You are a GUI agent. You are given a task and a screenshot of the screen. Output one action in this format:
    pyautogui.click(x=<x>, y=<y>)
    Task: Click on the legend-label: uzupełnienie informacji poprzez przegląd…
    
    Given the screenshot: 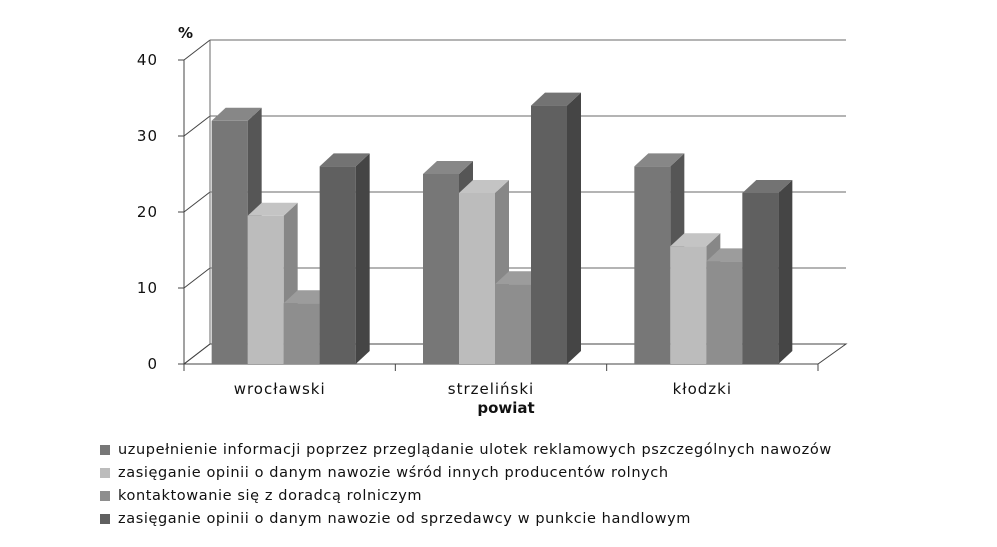 What is the action you would take?
    pyautogui.click(x=475, y=449)
    